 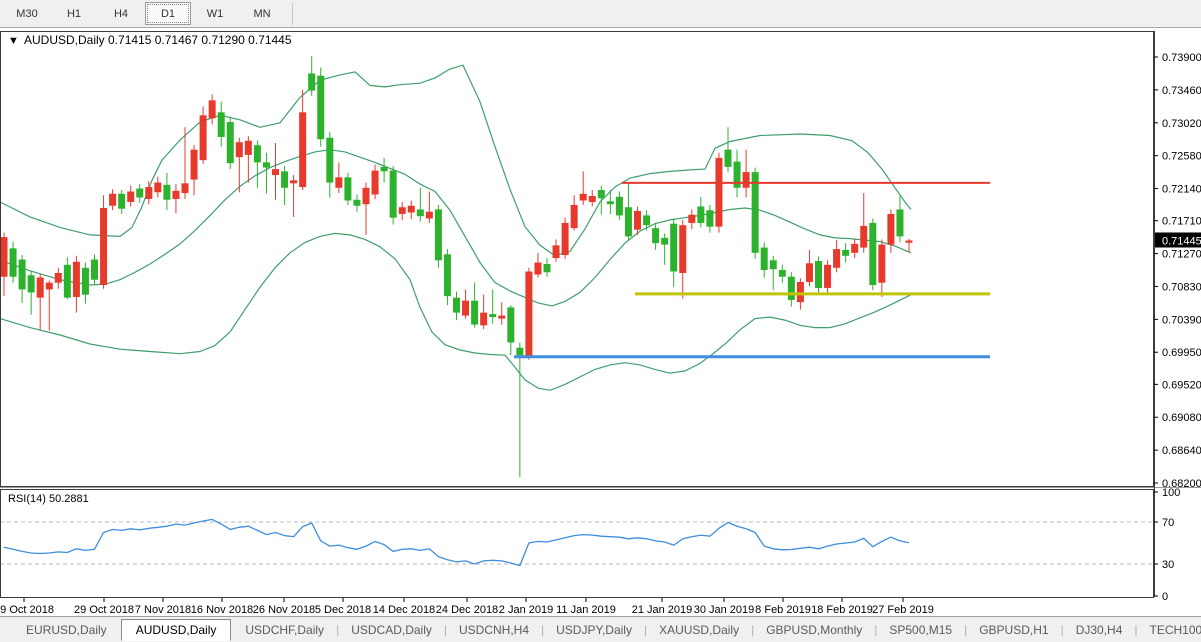 What do you see at coordinates (27, 13) in the screenshot?
I see `timeframe-button-m30: M30` at bounding box center [27, 13].